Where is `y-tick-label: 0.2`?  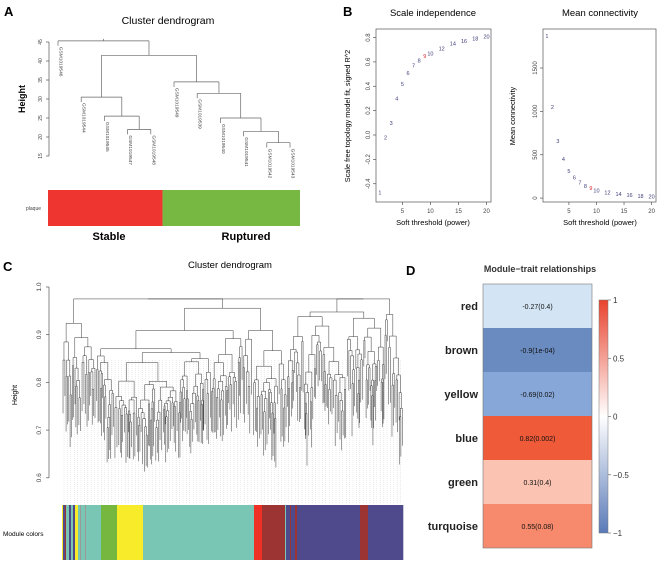 y-tick-label: 0.2 is located at coordinates (369, 110).